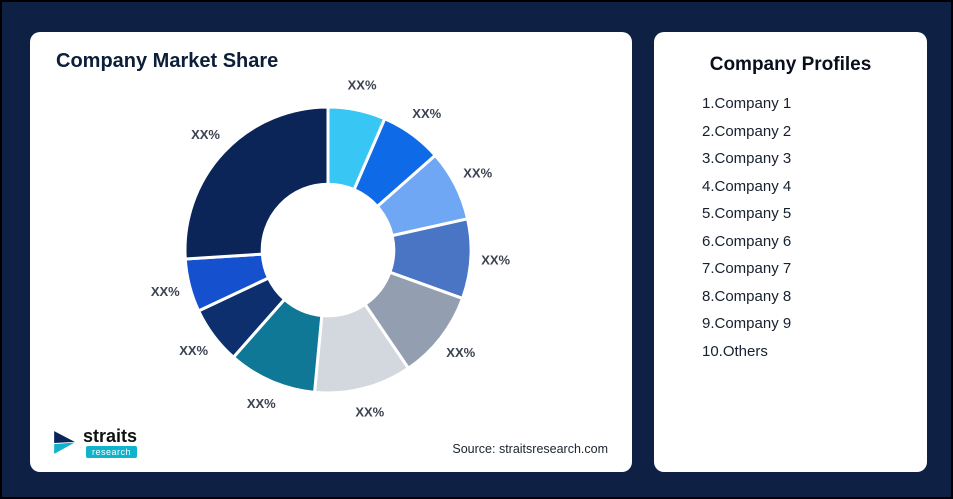  I want to click on straits-research-logo: straits research, so click(95, 442).